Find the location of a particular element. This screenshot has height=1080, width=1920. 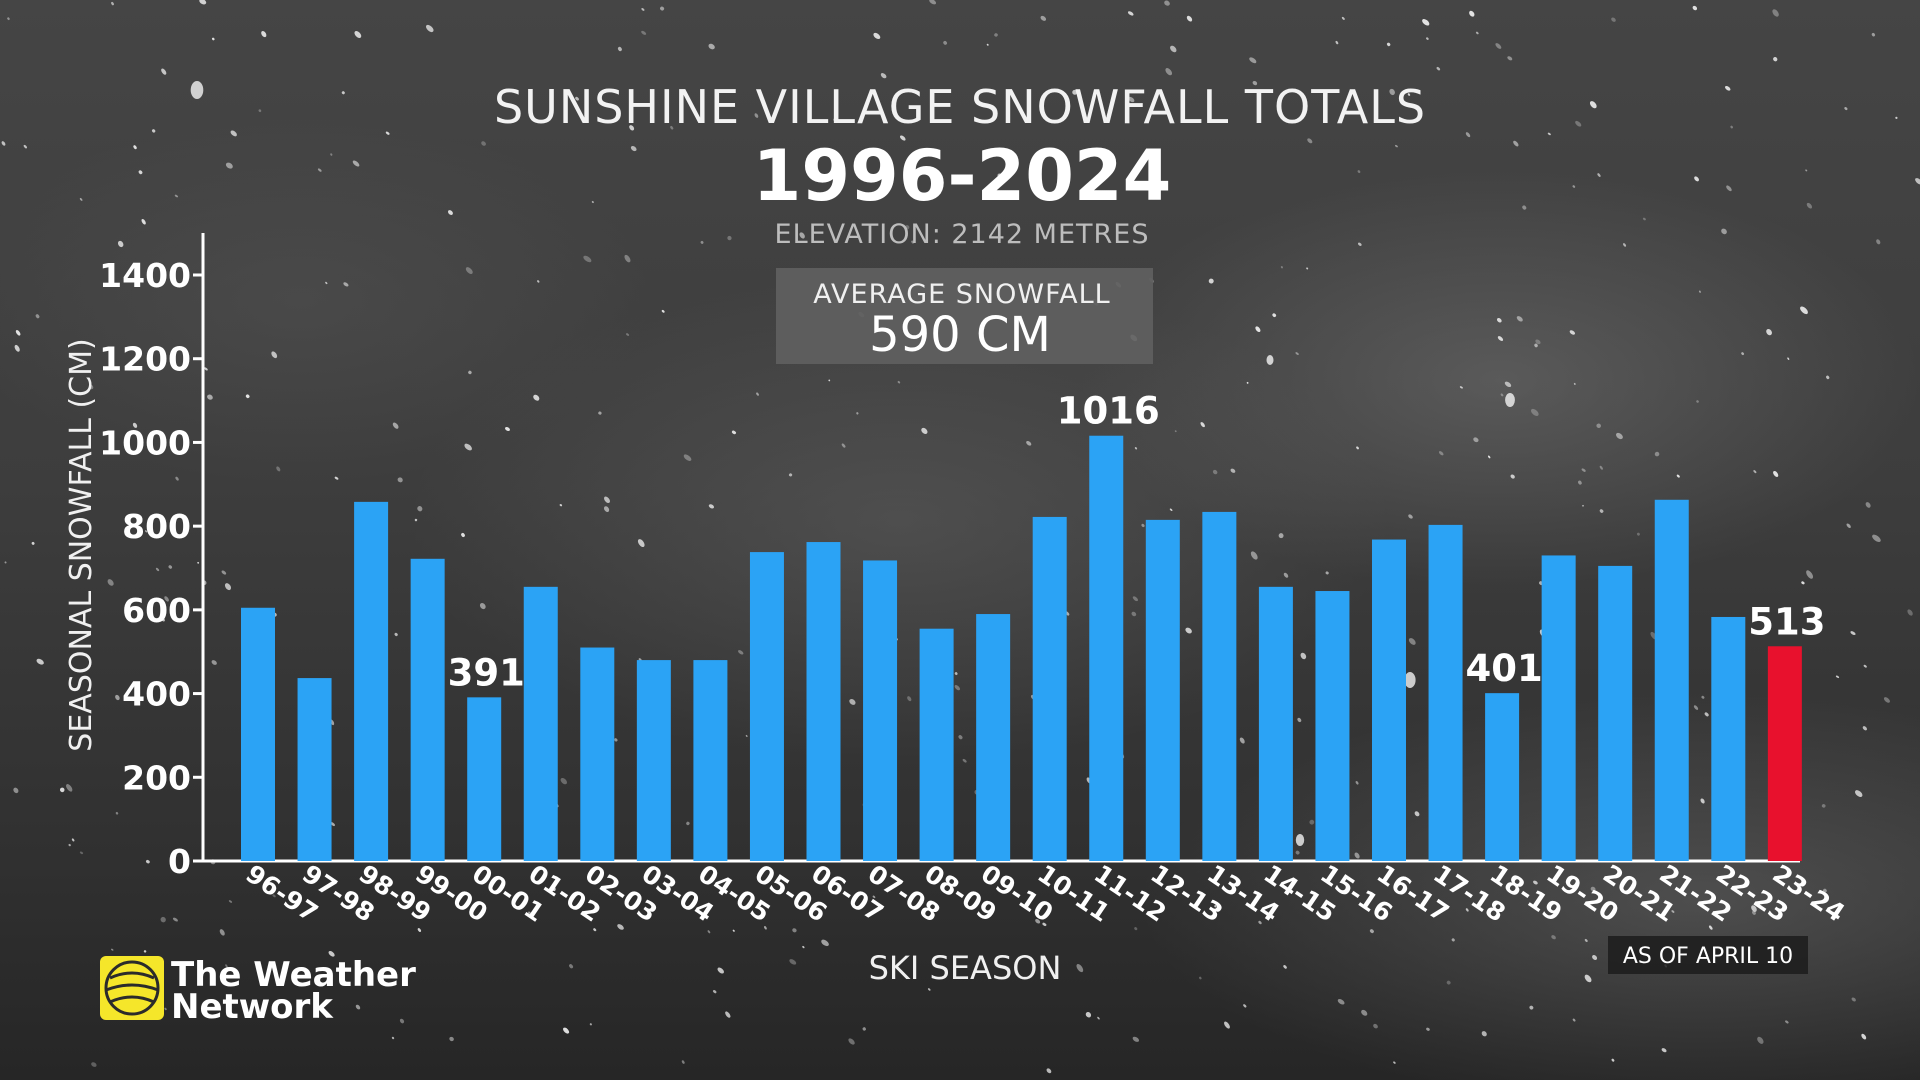

average-snowfall-box: AVERAGE SNOWFALL 590 CM is located at coordinates (964, 316).